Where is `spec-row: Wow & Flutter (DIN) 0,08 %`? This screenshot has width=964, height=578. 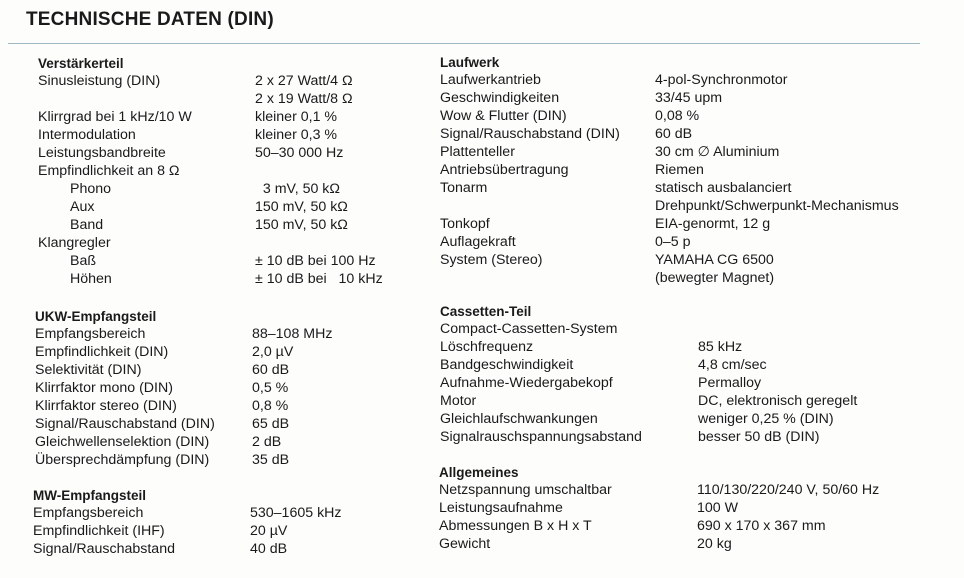 spec-row: Wow & Flutter (DIN) 0,08 % is located at coordinates (569, 116).